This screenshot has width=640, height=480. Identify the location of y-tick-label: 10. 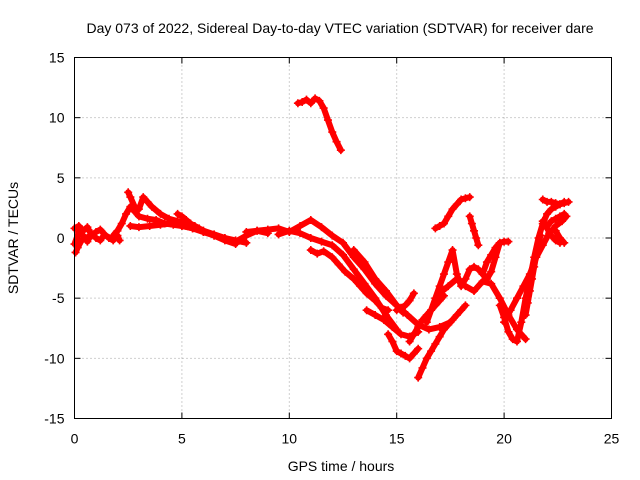
(57, 118).